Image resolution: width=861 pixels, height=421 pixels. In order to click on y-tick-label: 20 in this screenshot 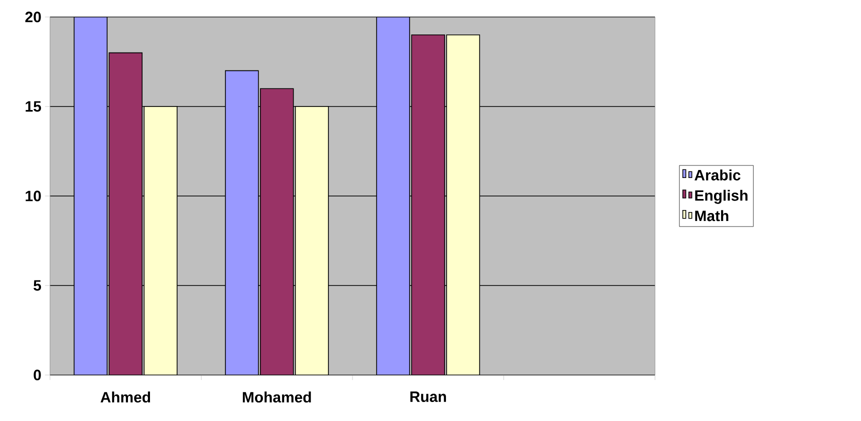, I will do `click(33, 17)`.